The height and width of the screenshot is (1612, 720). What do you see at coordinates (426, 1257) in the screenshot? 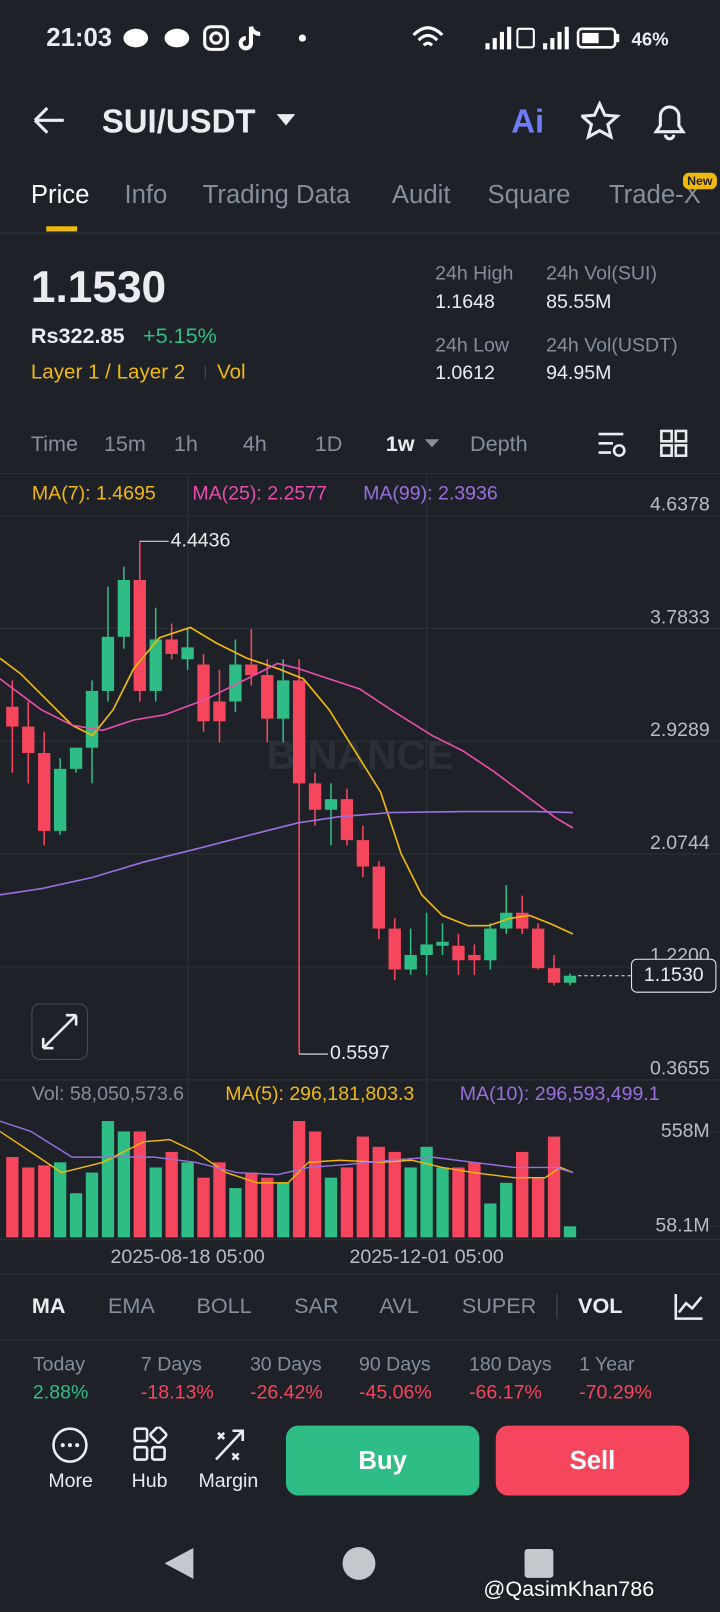
I see `x-tick-label: 2025-12-01 05:00` at bounding box center [426, 1257].